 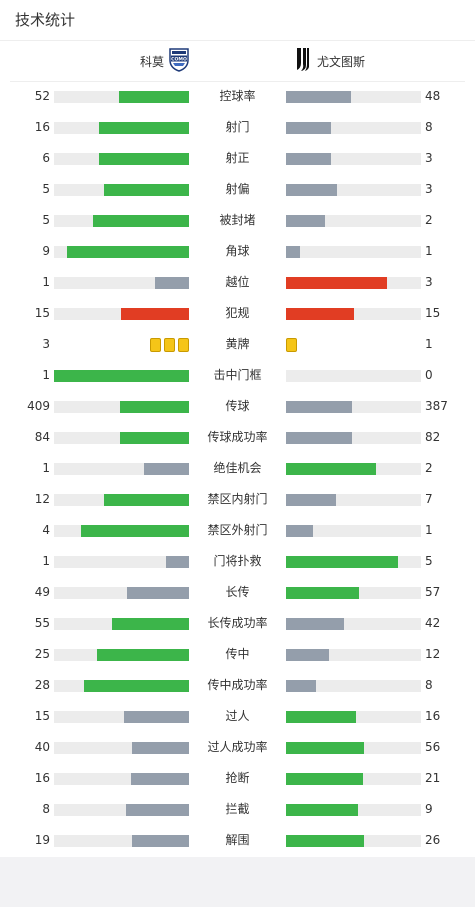 What do you see at coordinates (433, 313) in the screenshot?
I see `away-value: 15` at bounding box center [433, 313].